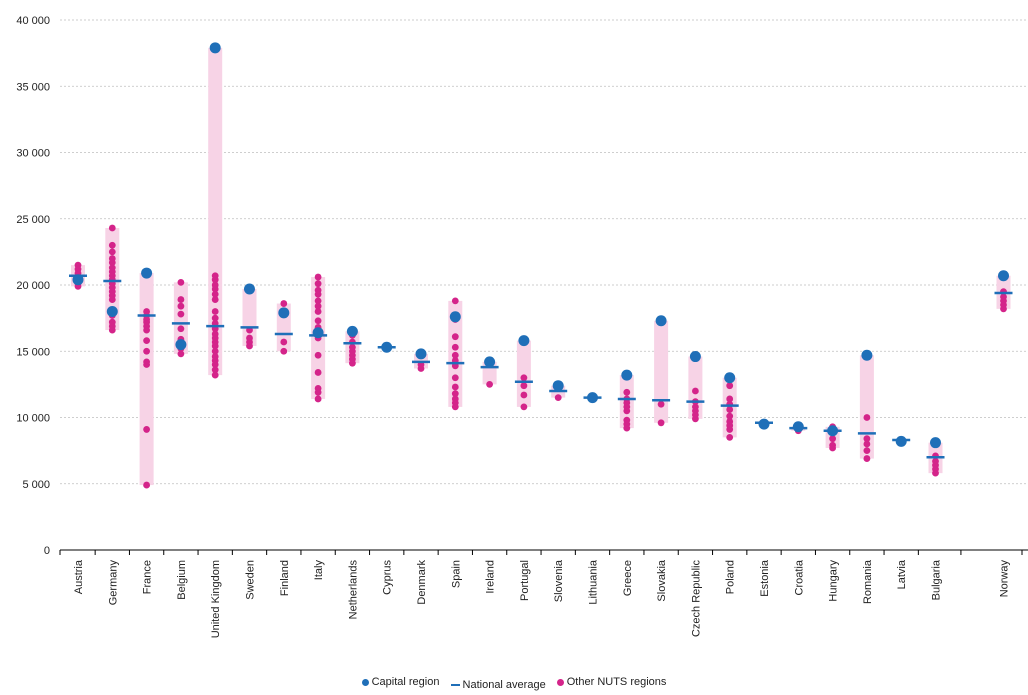 This screenshot has height=695, width=1028. What do you see at coordinates (33, 154) in the screenshot?
I see `y-tick-label: 30 000` at bounding box center [33, 154].